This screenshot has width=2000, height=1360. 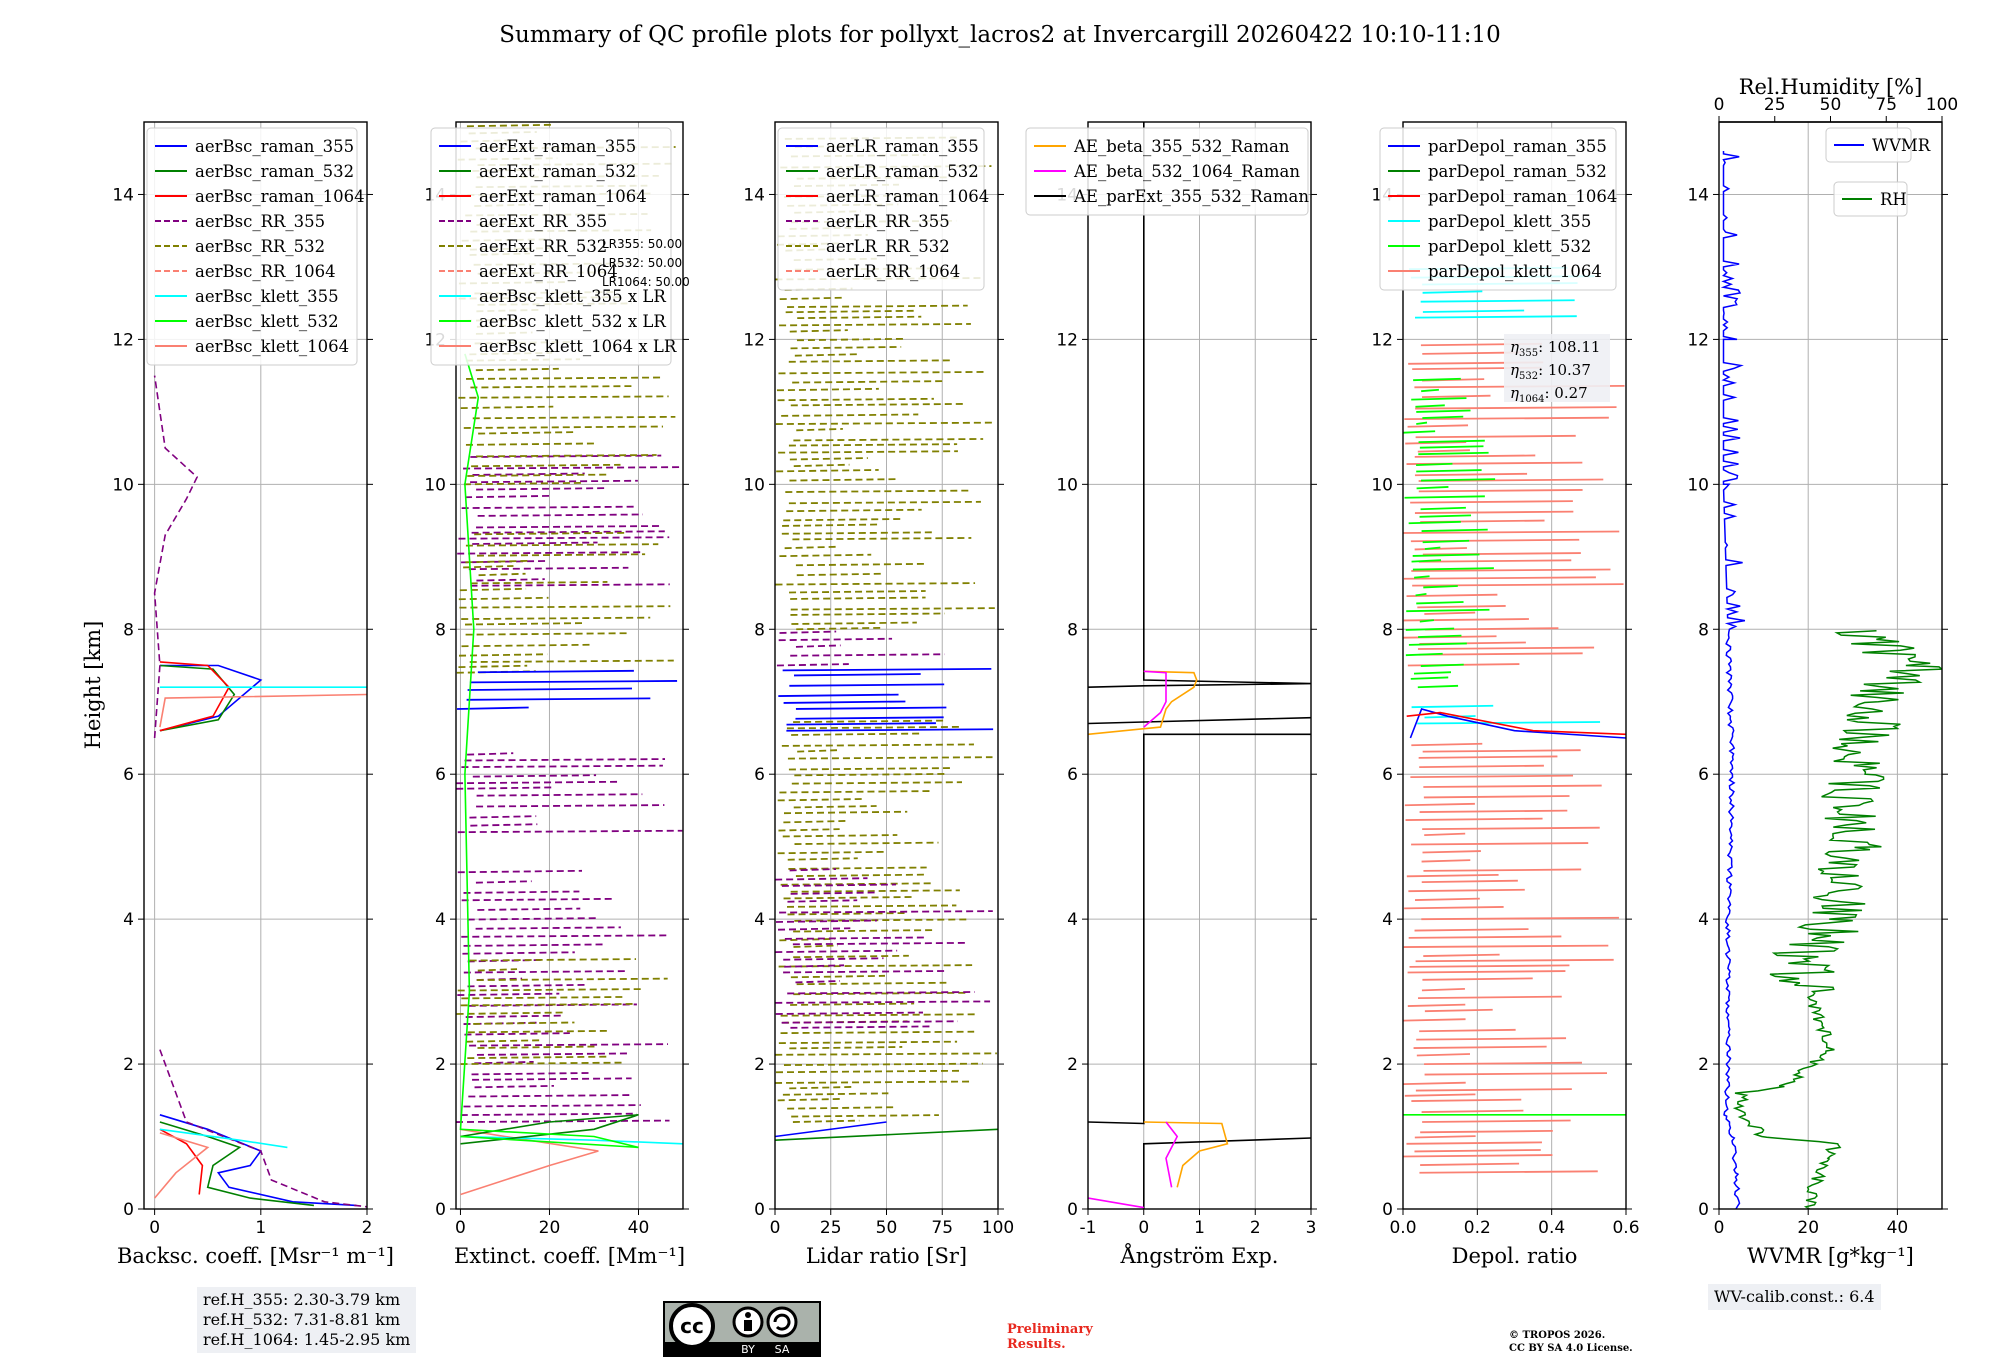 What do you see at coordinates (1517, 146) in the screenshot?
I see `legend-label: parDepol_raman_355` at bounding box center [1517, 146].